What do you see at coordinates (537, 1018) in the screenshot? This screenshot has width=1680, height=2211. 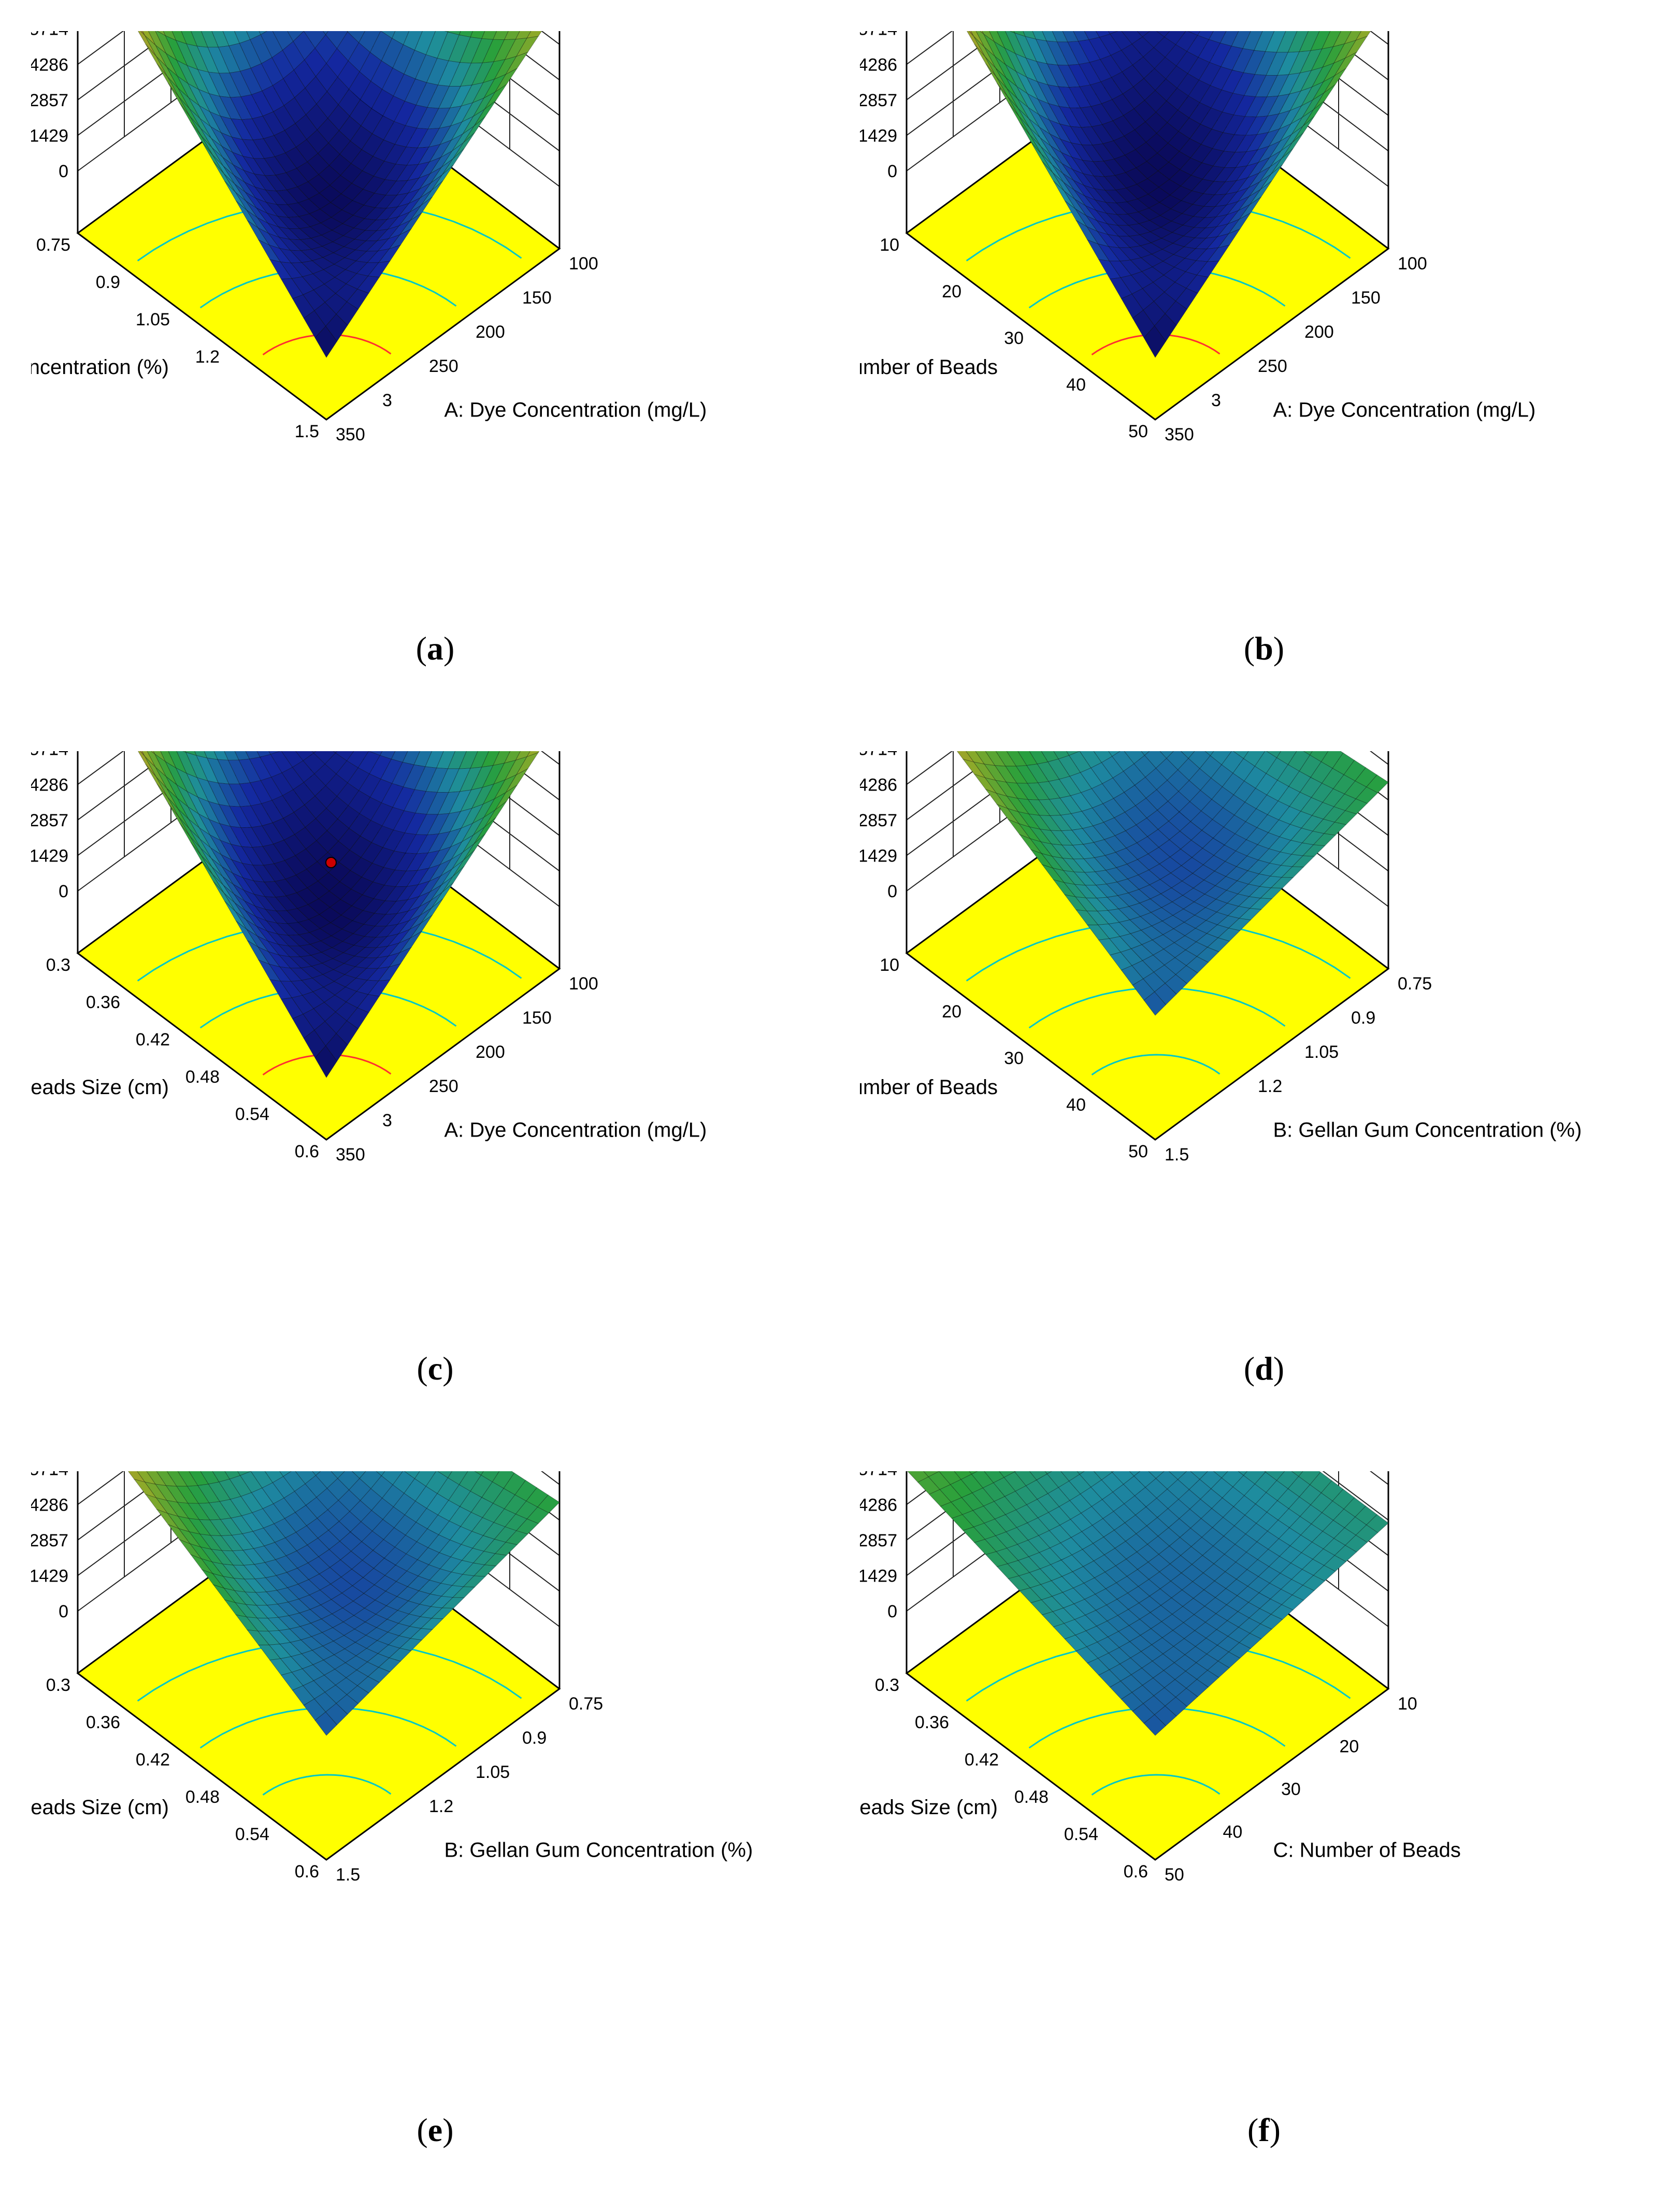 I see `right-axis-tick-label: 150` at bounding box center [537, 1018].